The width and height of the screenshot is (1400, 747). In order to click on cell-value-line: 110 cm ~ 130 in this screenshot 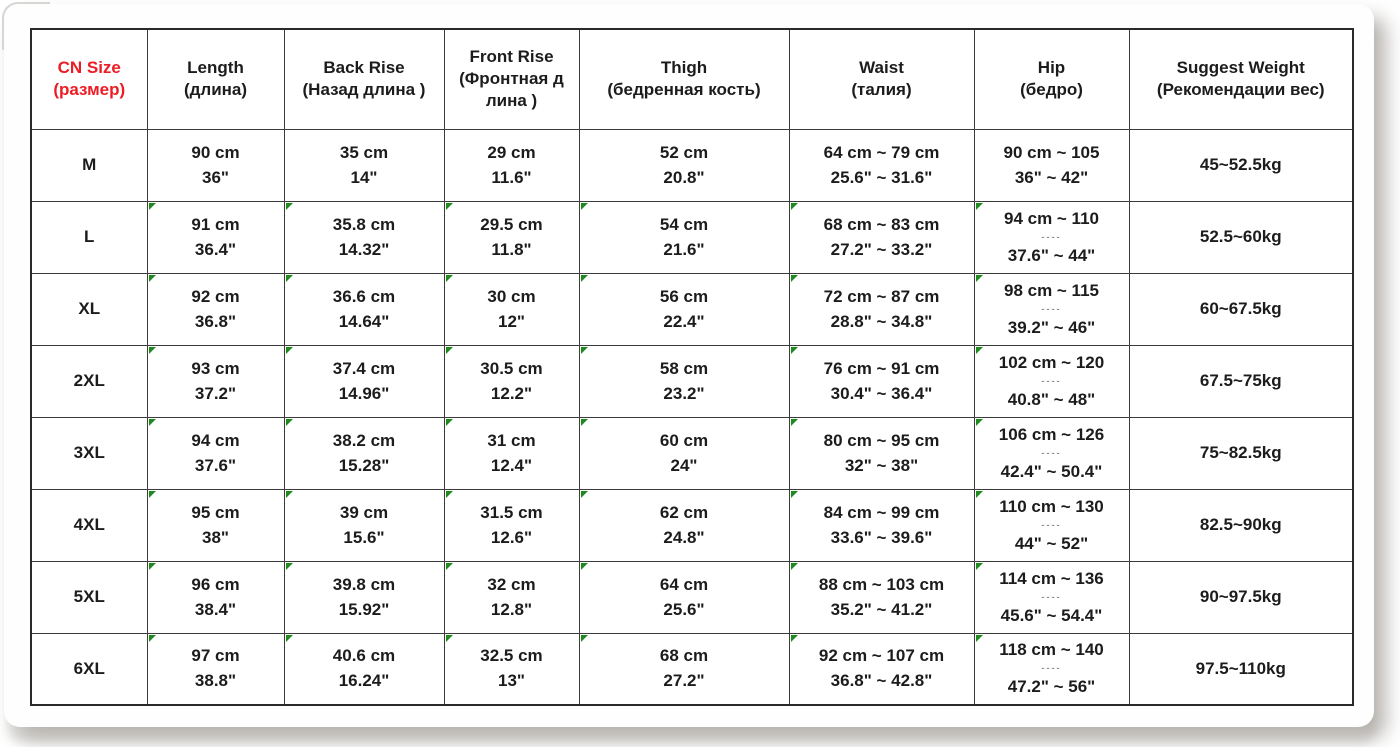, I will do `click(1051, 506)`.